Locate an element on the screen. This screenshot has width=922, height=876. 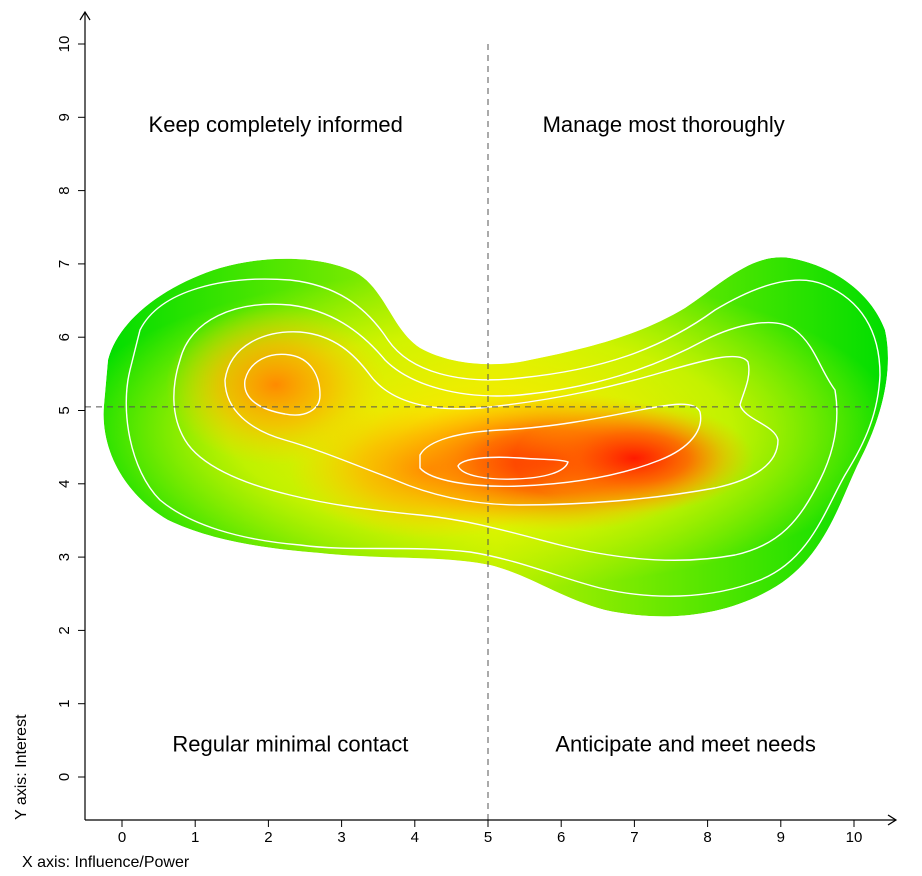
y-tick-label: 4 is located at coordinates (64, 484).